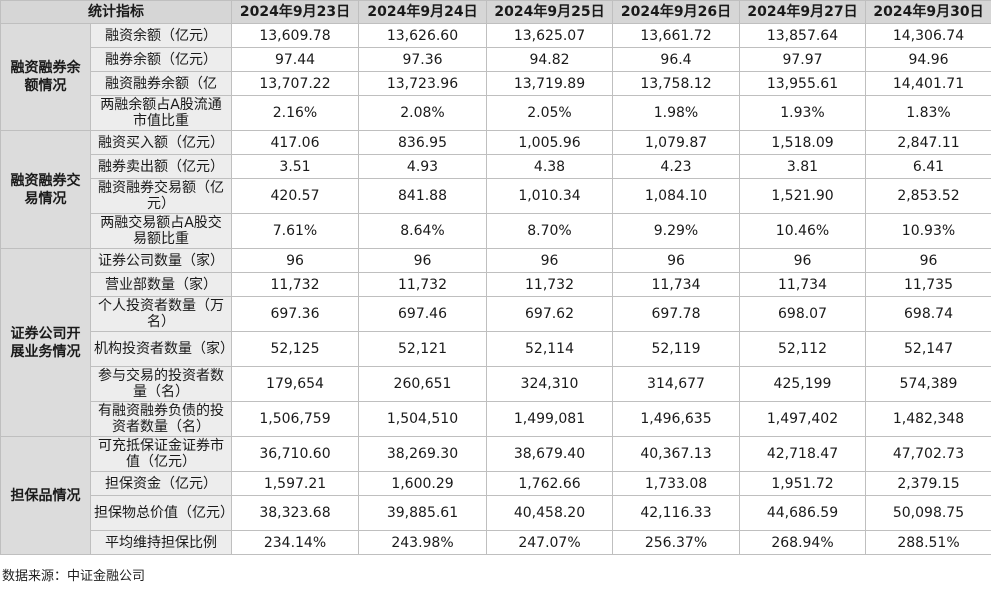 The image size is (991, 589). Describe the element at coordinates (549, 314) in the screenshot. I see `value-cell: 697.62` at that location.